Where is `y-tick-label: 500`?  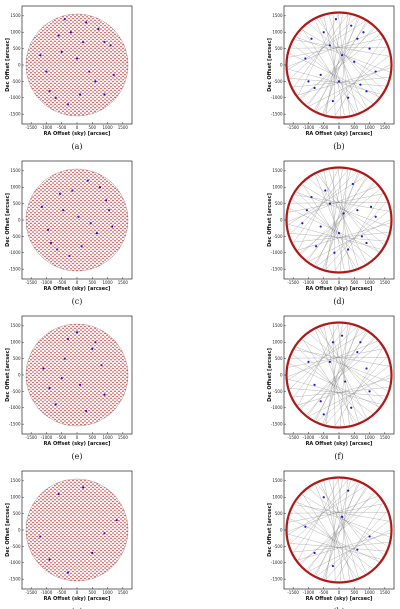 y-tick-label: 500 is located at coordinates (17, 513).